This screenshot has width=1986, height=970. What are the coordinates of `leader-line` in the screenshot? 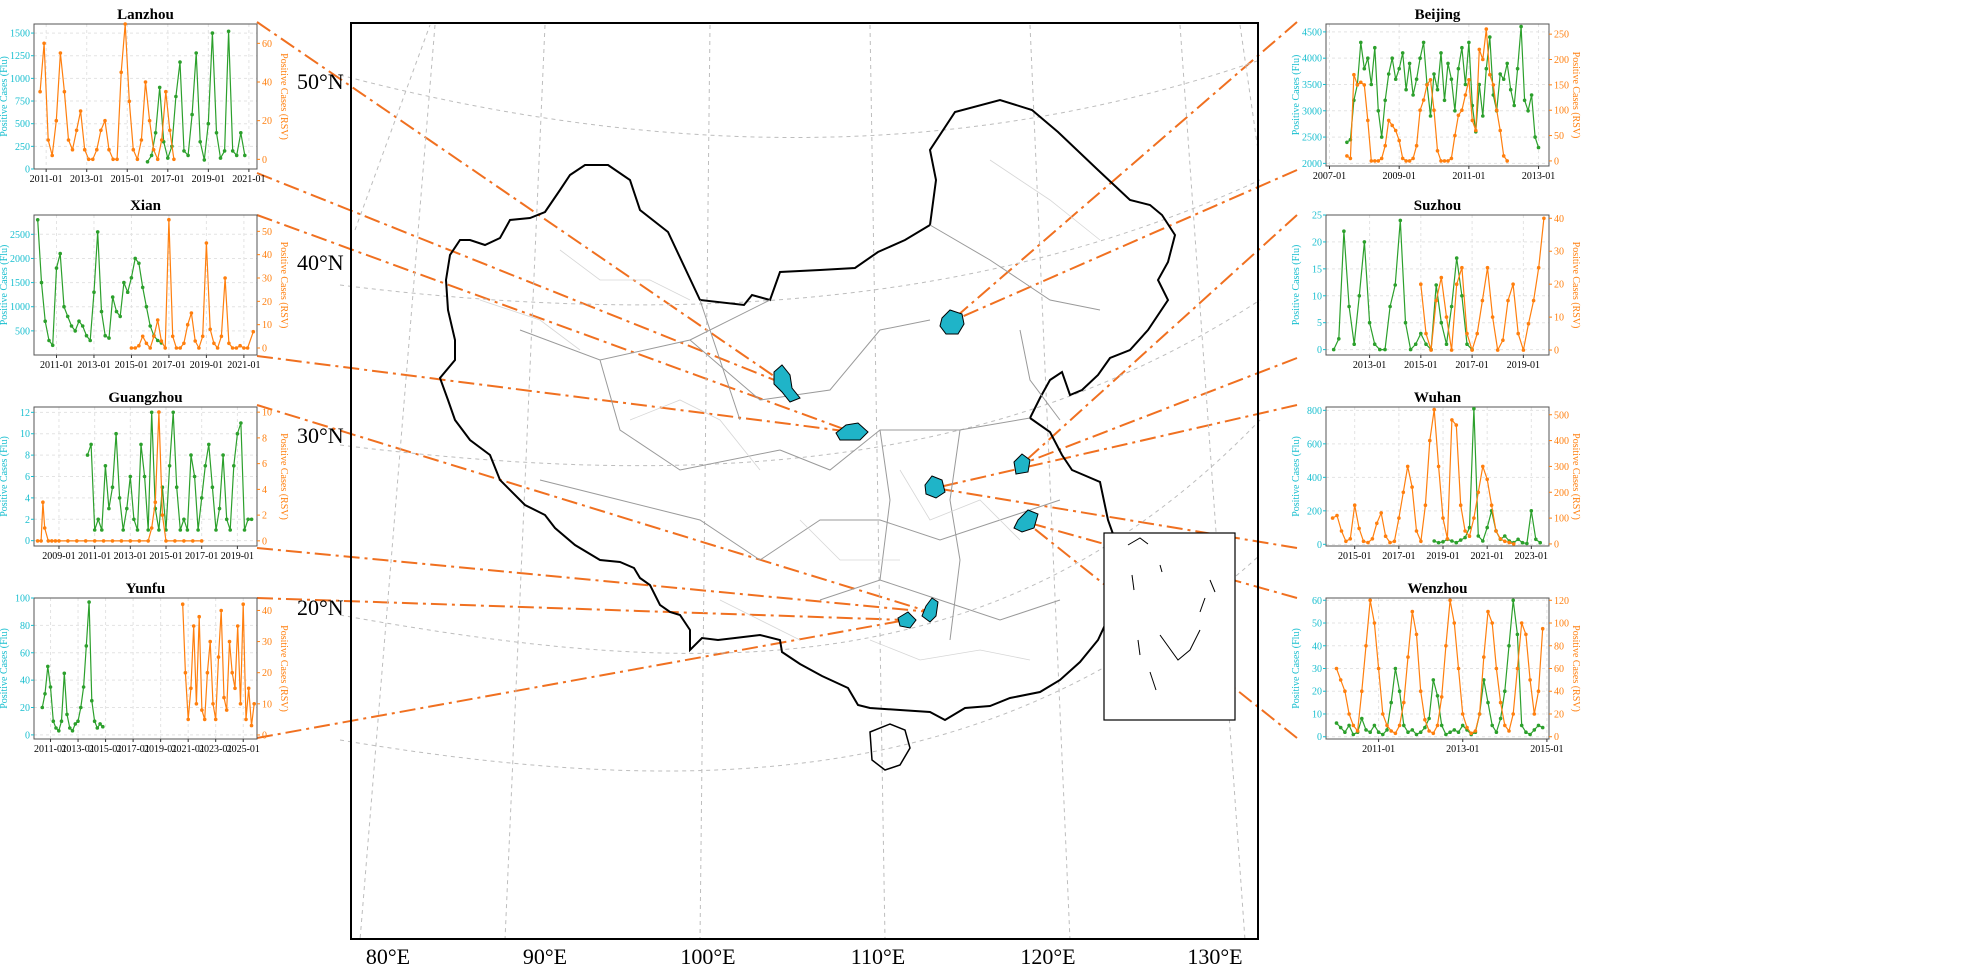 It's located at (554, 323).